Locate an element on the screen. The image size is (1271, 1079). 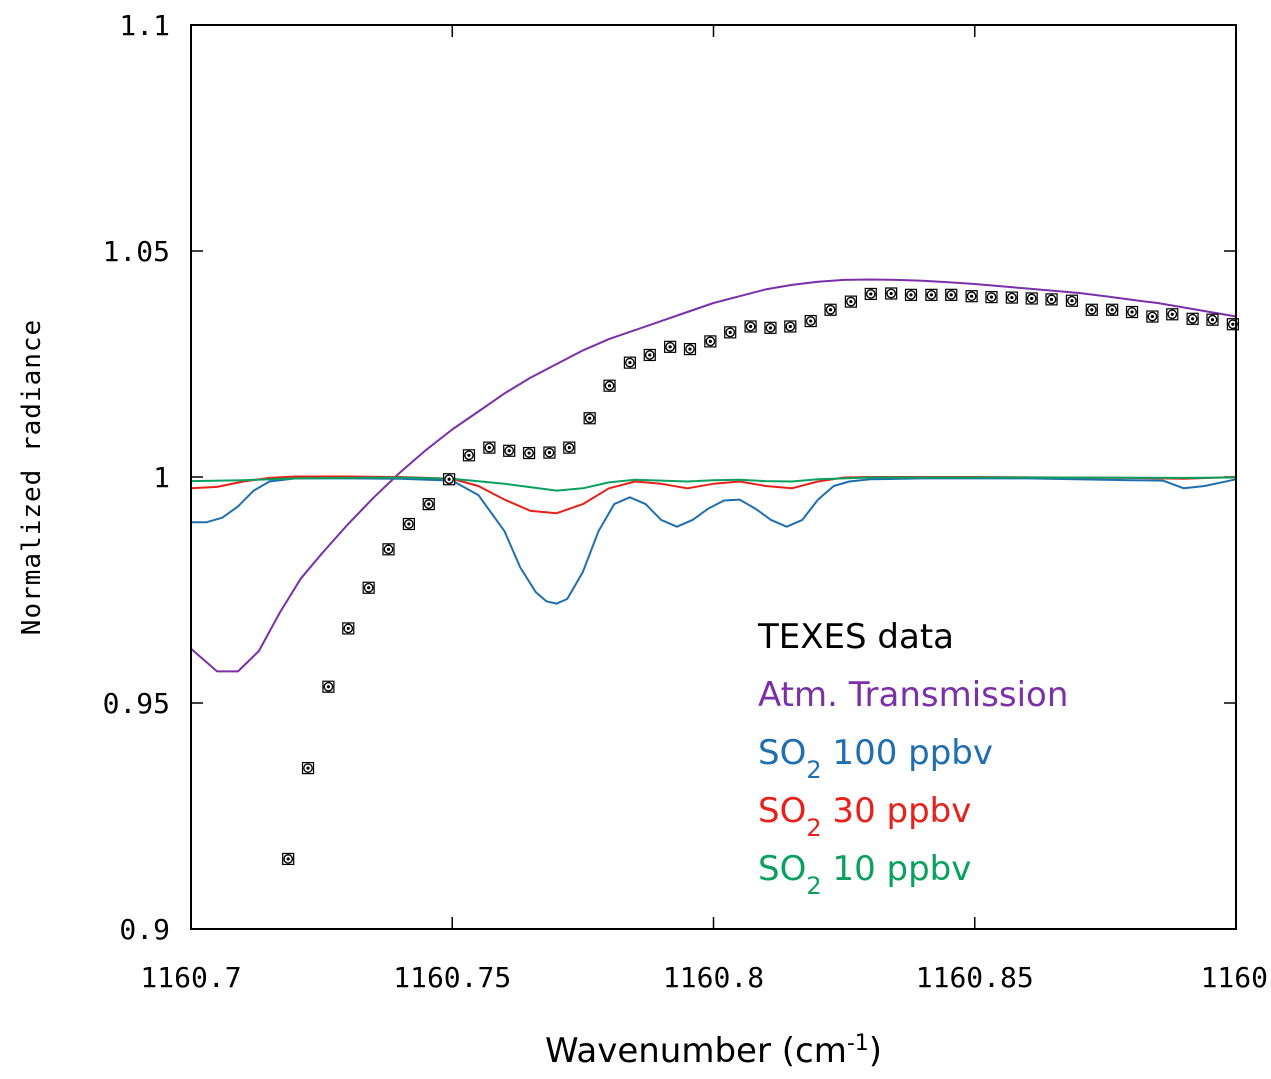
y-tick-label: 1 is located at coordinates (161, 477).